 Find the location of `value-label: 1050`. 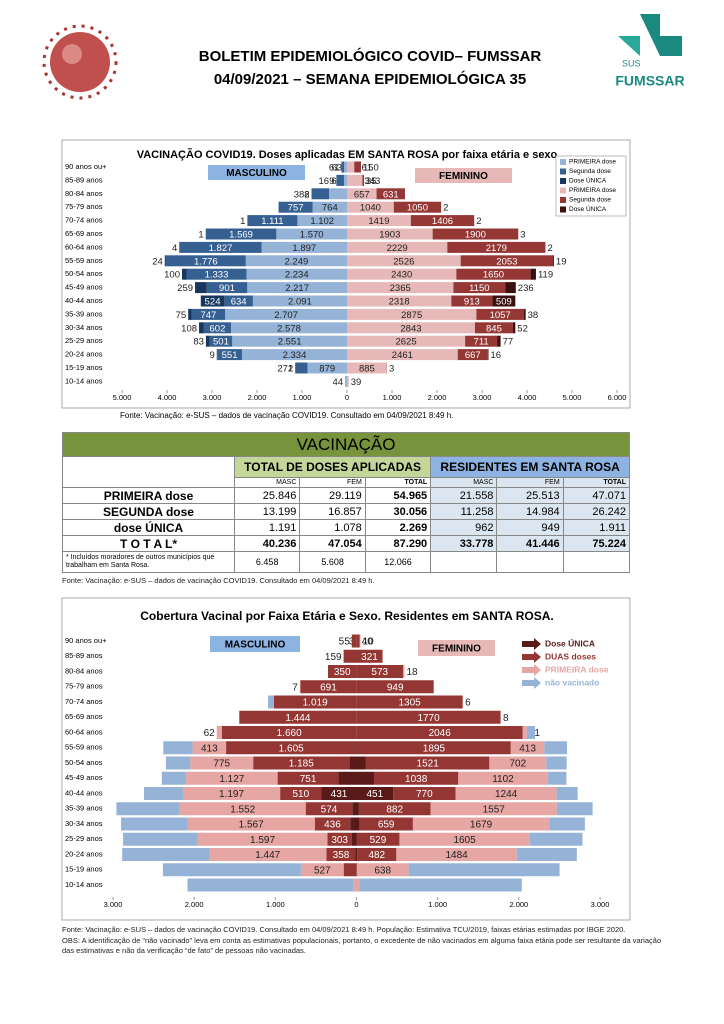

value-label: 1050 is located at coordinates (417, 208).